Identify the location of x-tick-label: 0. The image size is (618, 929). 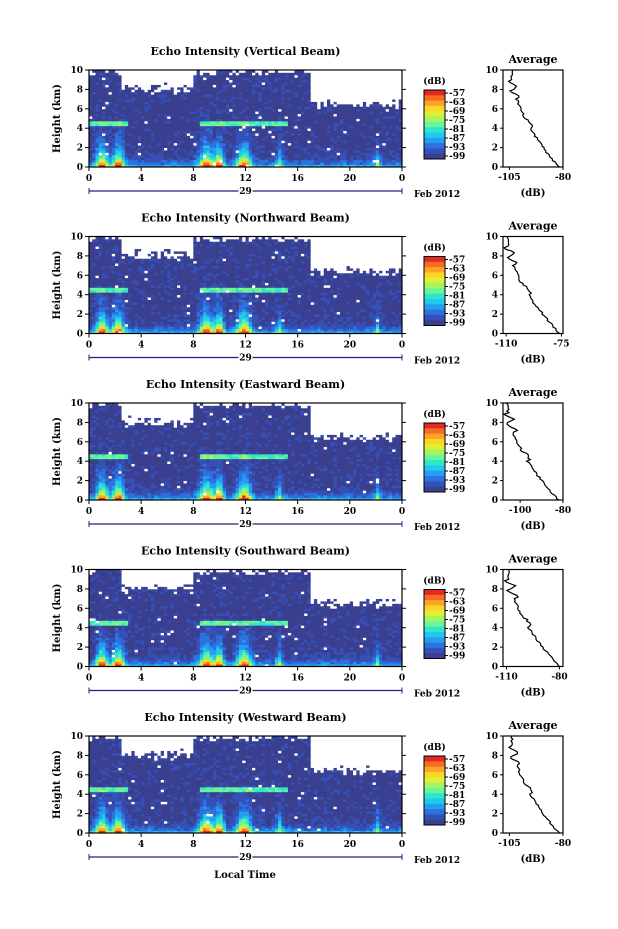
(89, 179).